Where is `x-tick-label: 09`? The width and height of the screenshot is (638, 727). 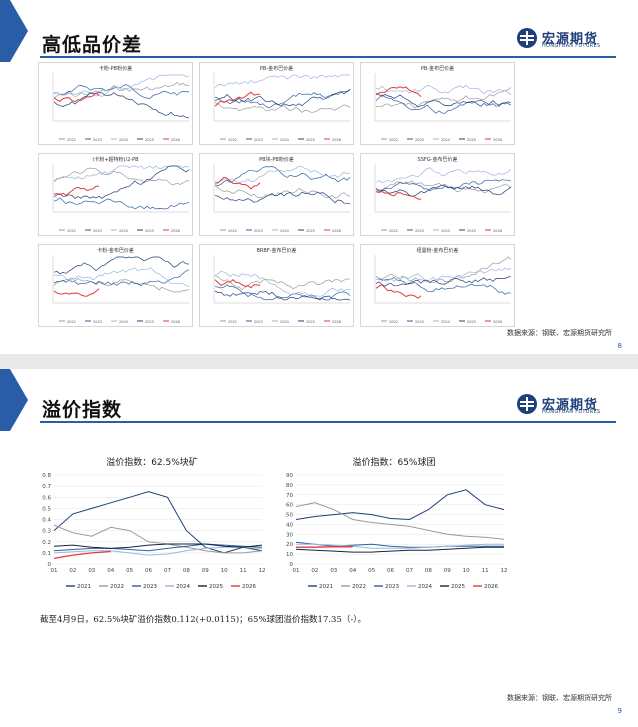 x-tick-label: 09 is located at coordinates (205, 571).